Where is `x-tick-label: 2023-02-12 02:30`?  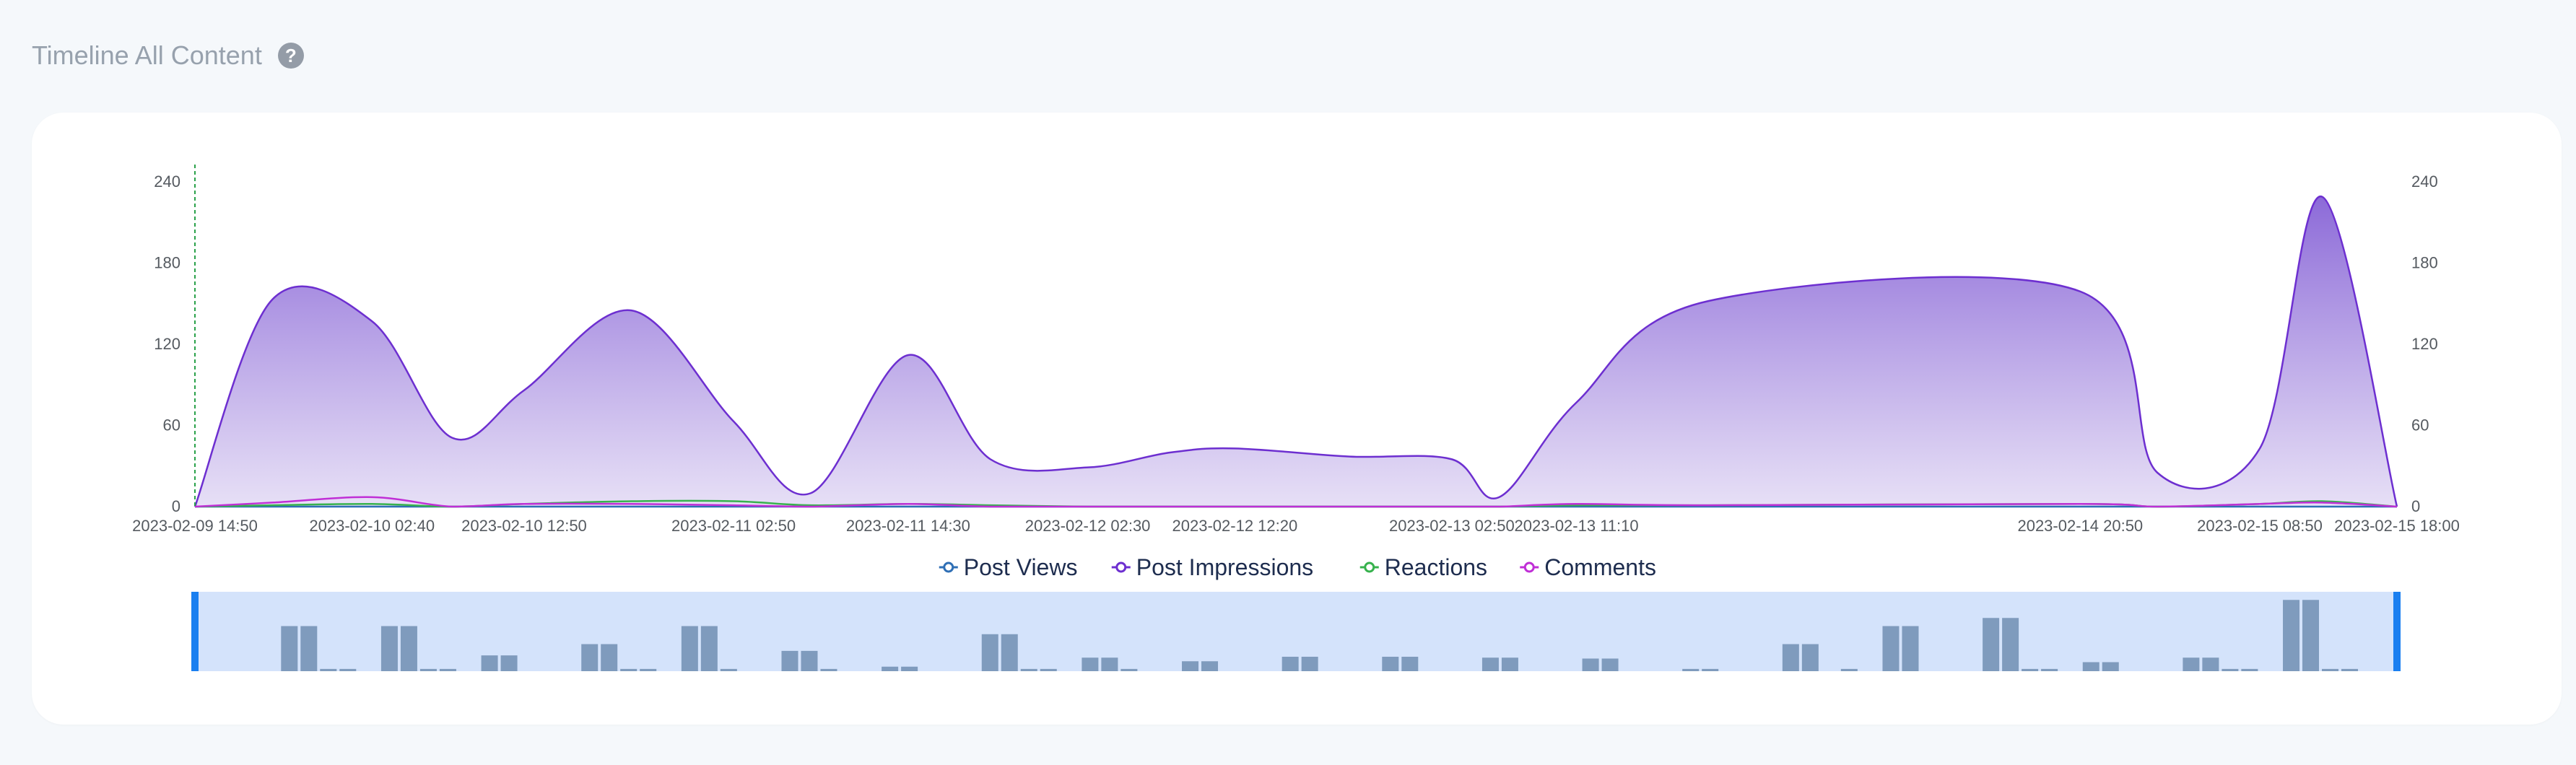 x-tick-label: 2023-02-12 02:30 is located at coordinates (1088, 526).